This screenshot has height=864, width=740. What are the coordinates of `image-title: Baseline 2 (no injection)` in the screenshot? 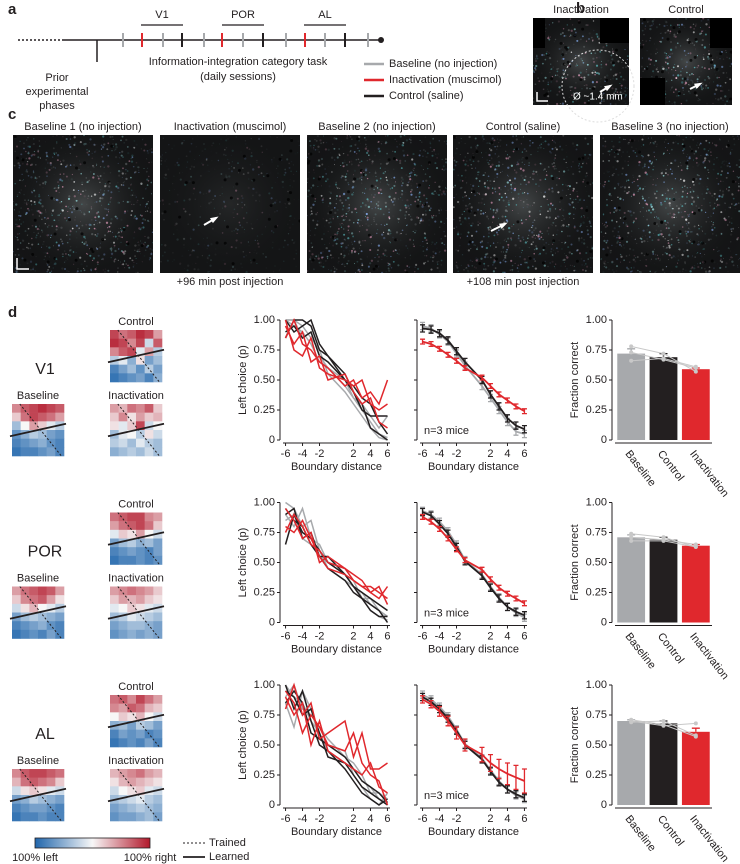 It's located at (376, 127).